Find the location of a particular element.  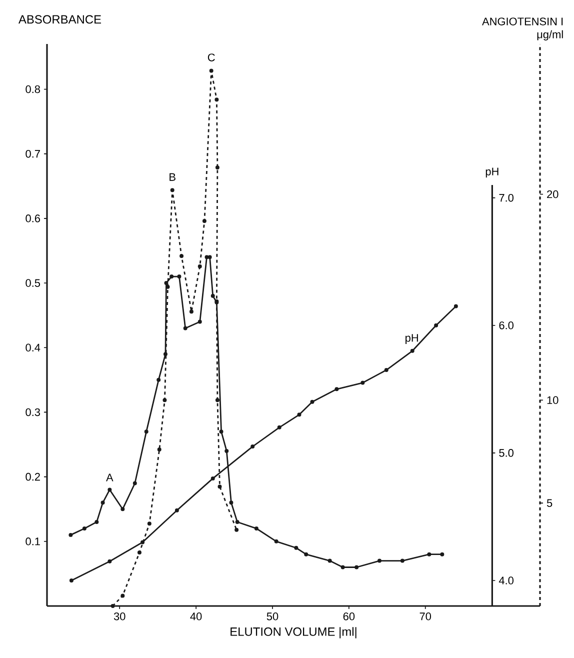

x-tick-label: 70 is located at coordinates (426, 616).